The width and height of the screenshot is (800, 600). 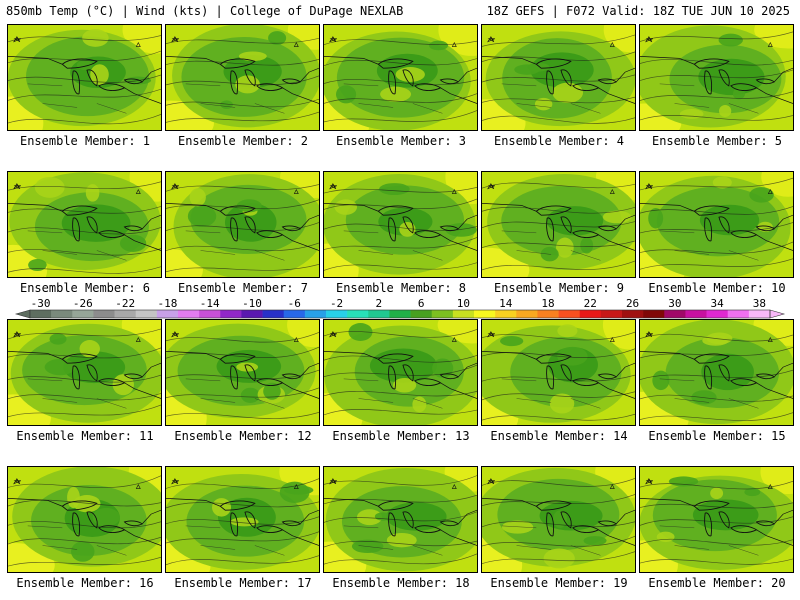 What do you see at coordinates (41, 303) in the screenshot?
I see `colorbar-tick-label: -30` at bounding box center [41, 303].